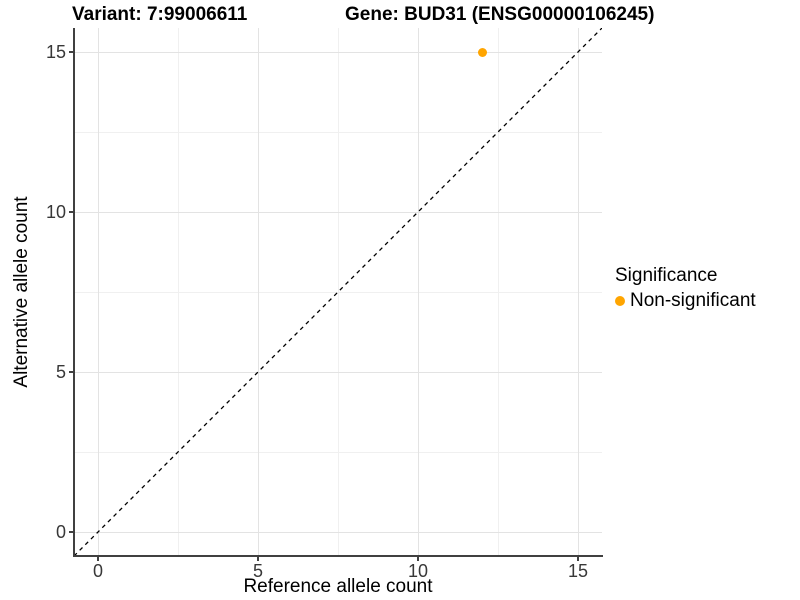 This screenshot has height=600, width=800. I want to click on y-axis-line, so click(74, 292).